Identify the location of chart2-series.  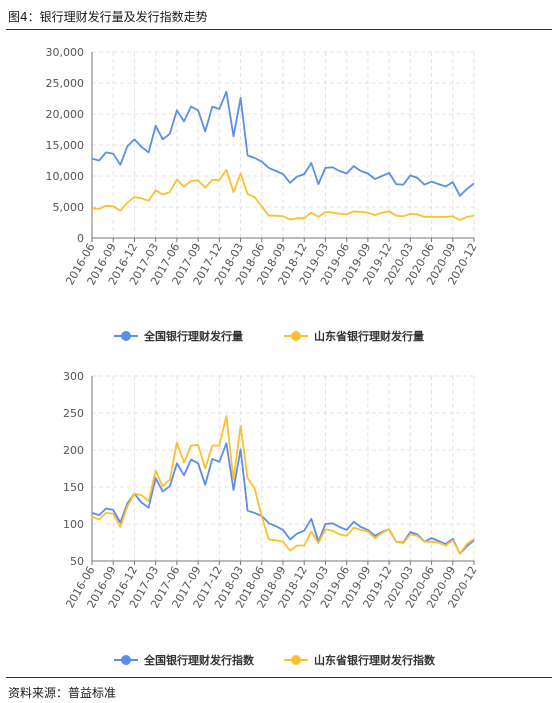
(283, 485).